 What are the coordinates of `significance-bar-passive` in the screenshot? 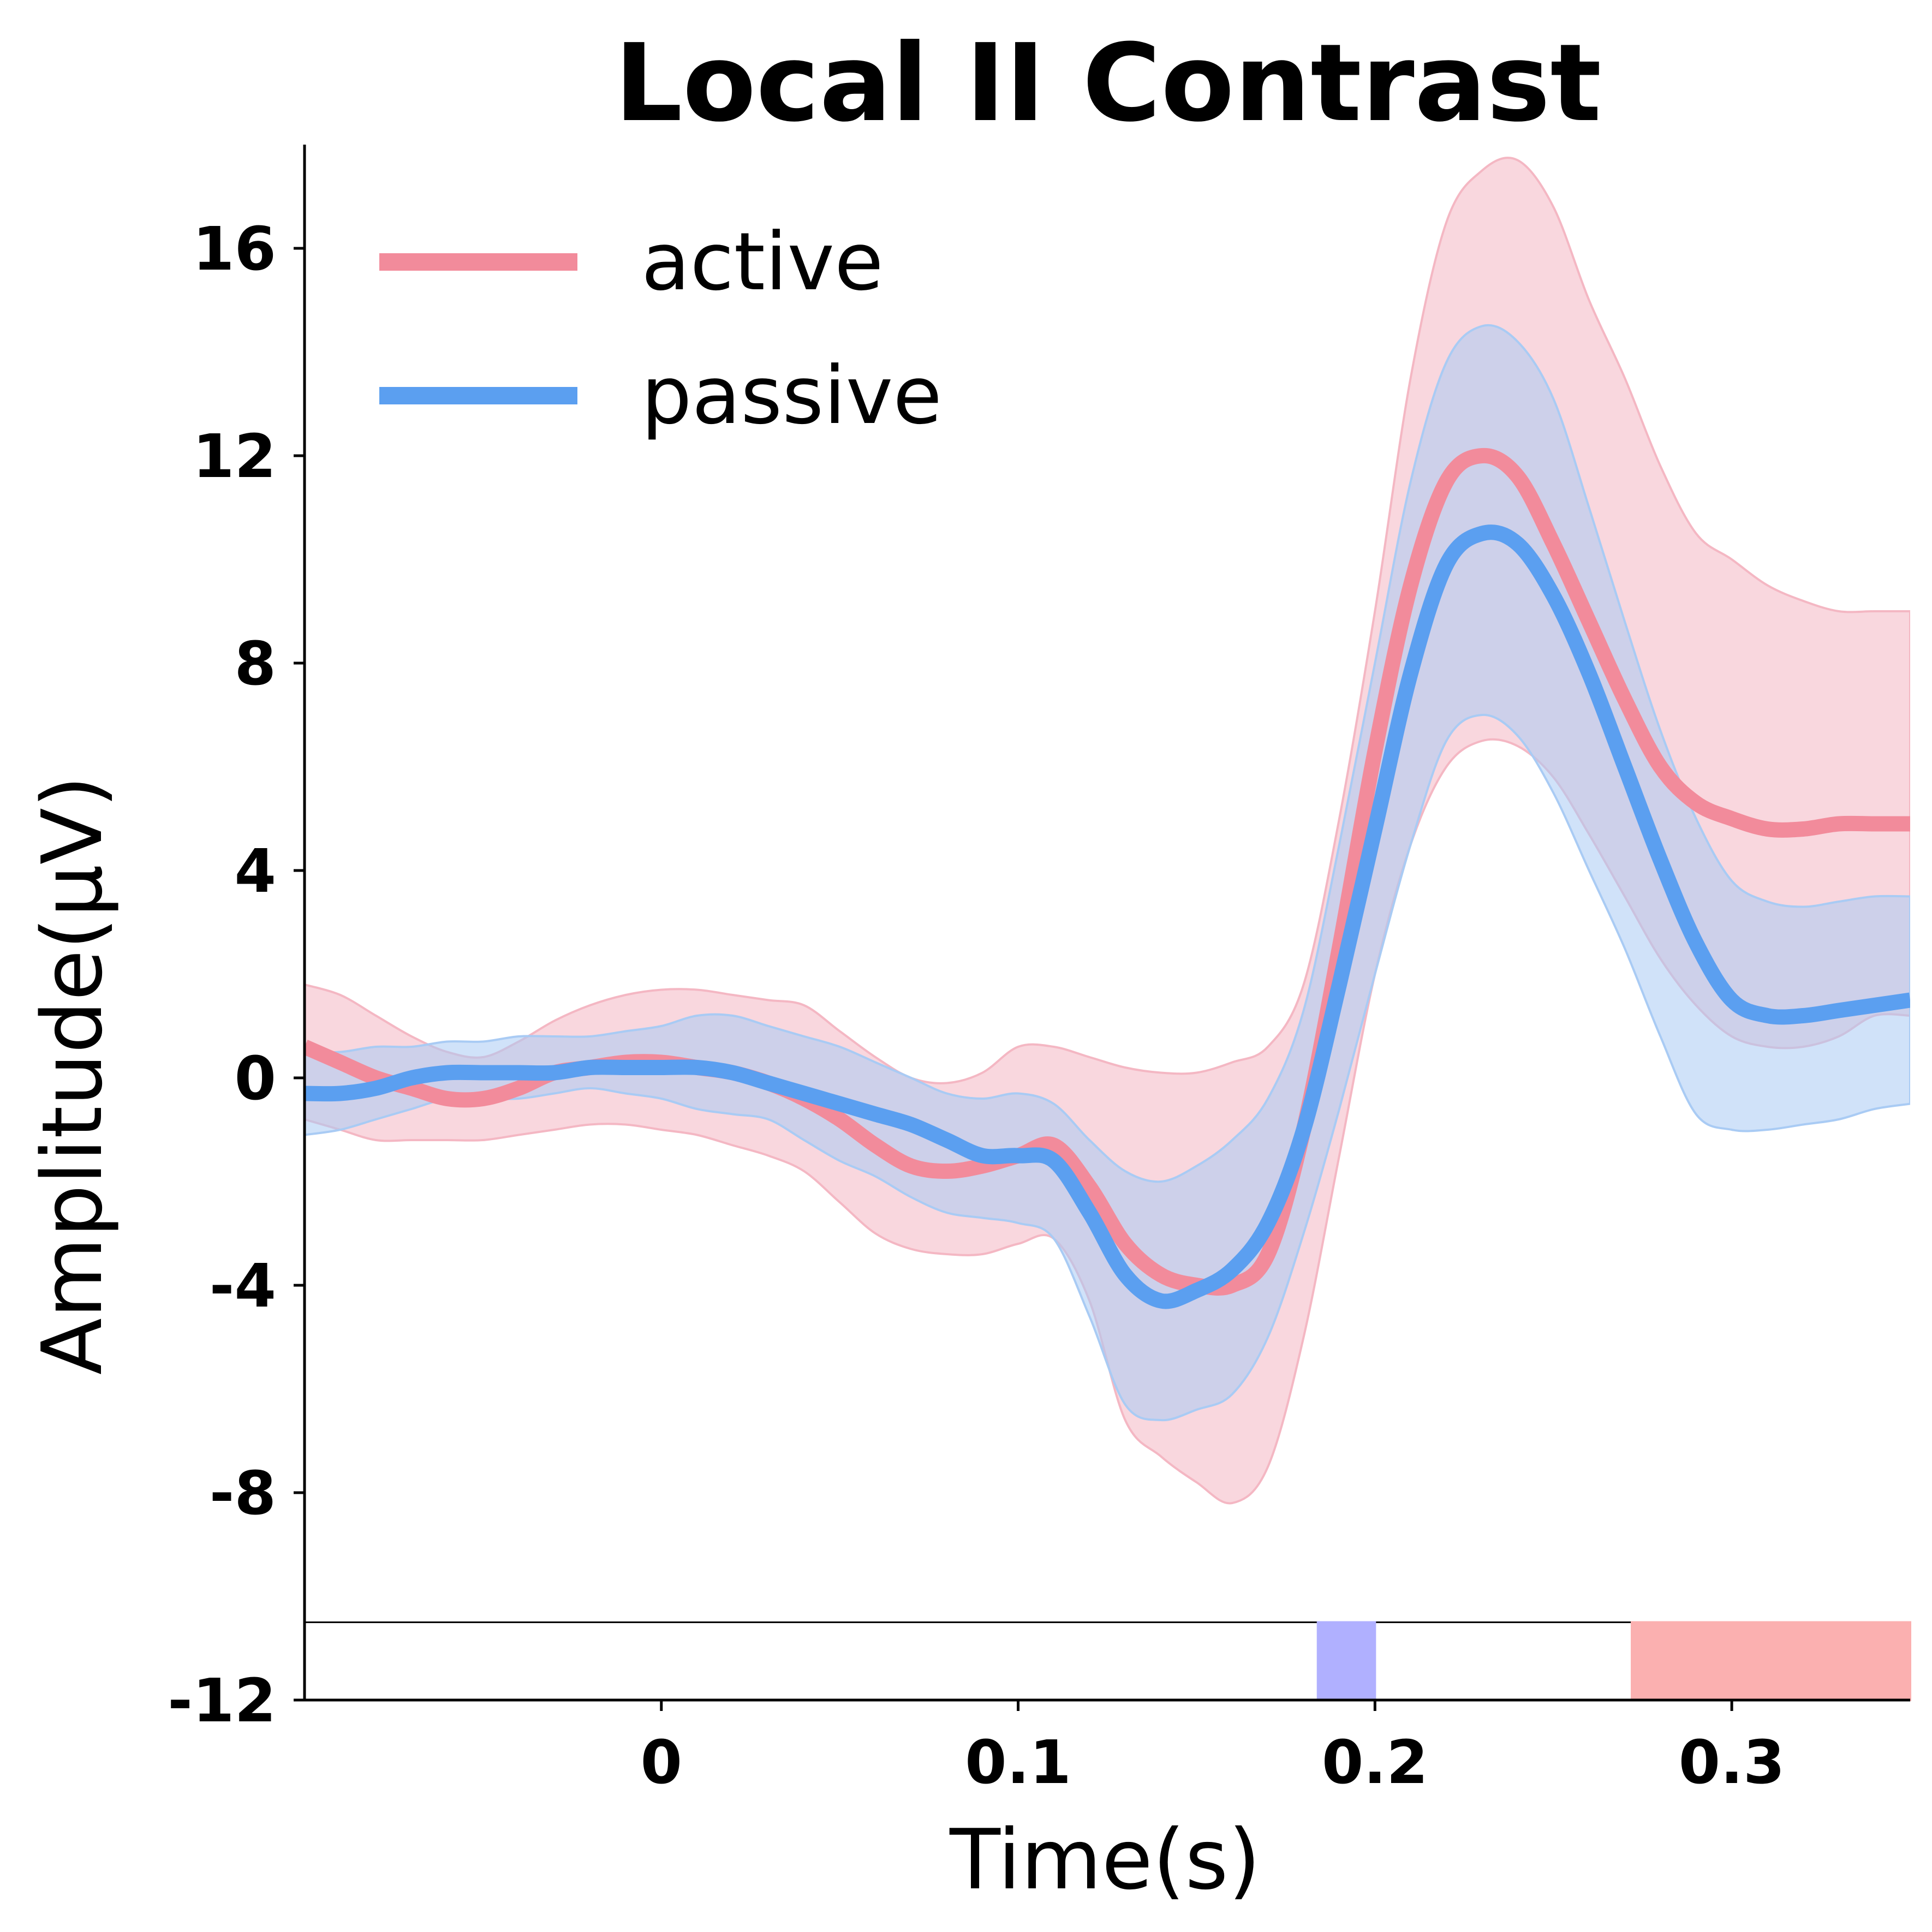 It's located at (1346, 1661).